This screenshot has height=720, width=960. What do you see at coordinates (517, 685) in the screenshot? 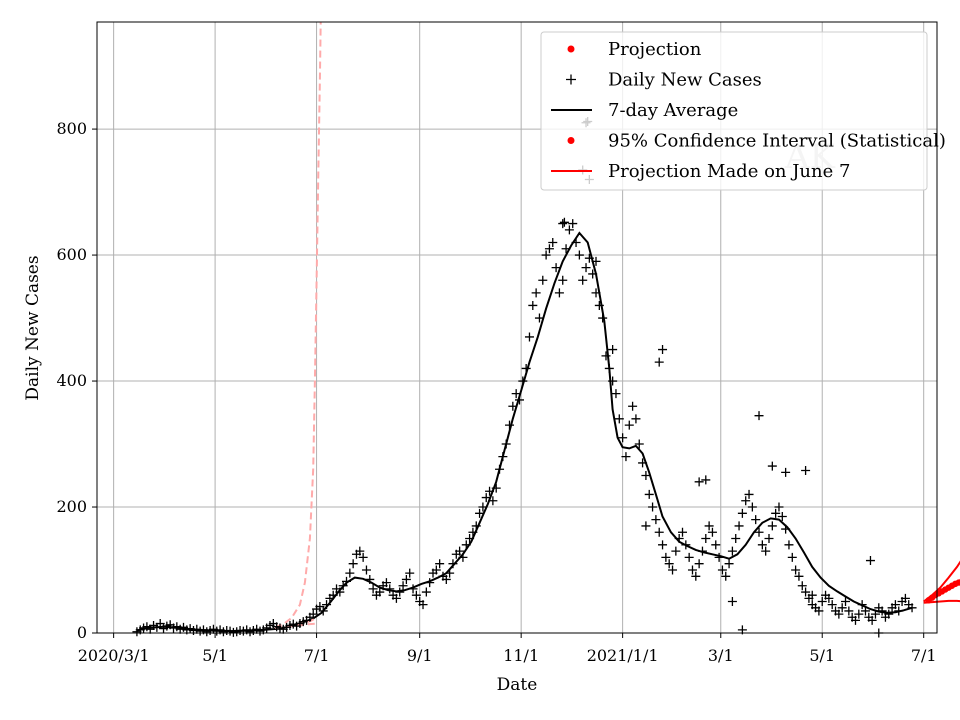
I see `x-axis-label: Date` at bounding box center [517, 685].